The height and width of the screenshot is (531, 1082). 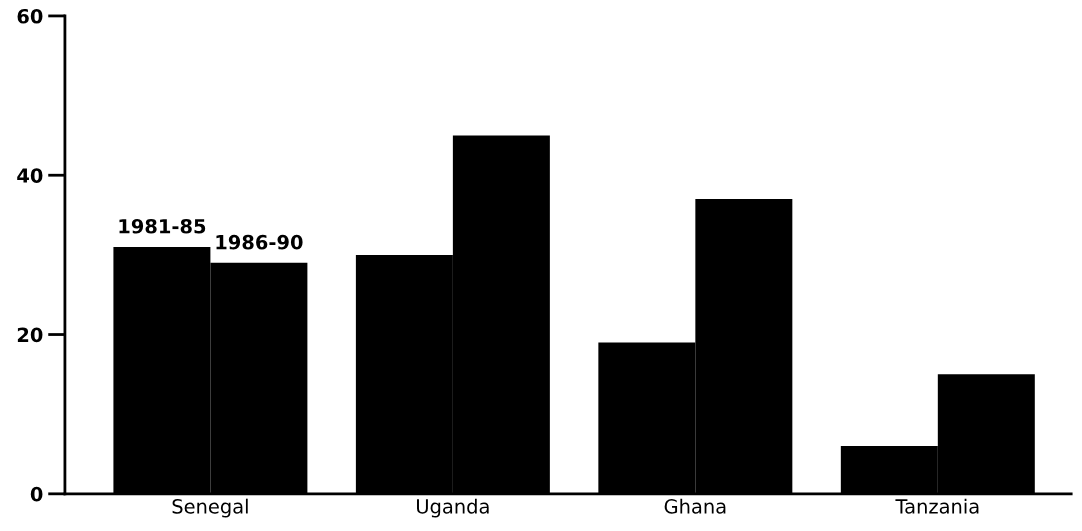 What do you see at coordinates (30, 16) in the screenshot?
I see `y-tick-label: 60` at bounding box center [30, 16].